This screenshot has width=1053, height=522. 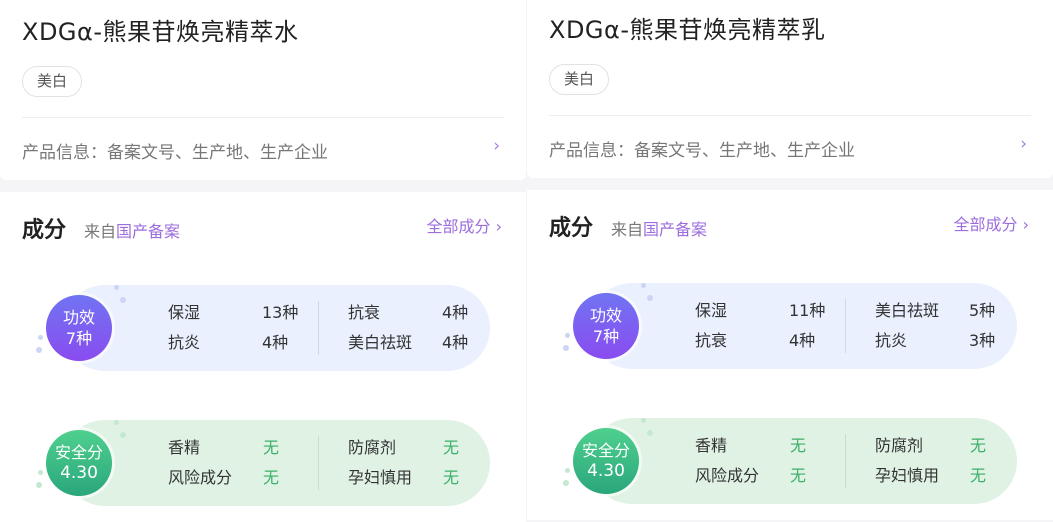 What do you see at coordinates (160, 32) in the screenshot?
I see `product-title: XDGα-熊果苷焕亮精萃水` at bounding box center [160, 32].